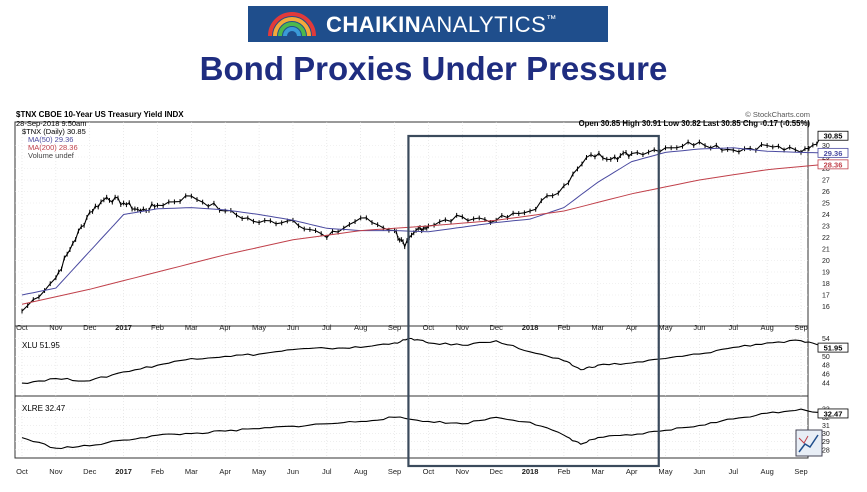  I want to click on x-tick-label: 2018, so click(530, 327).